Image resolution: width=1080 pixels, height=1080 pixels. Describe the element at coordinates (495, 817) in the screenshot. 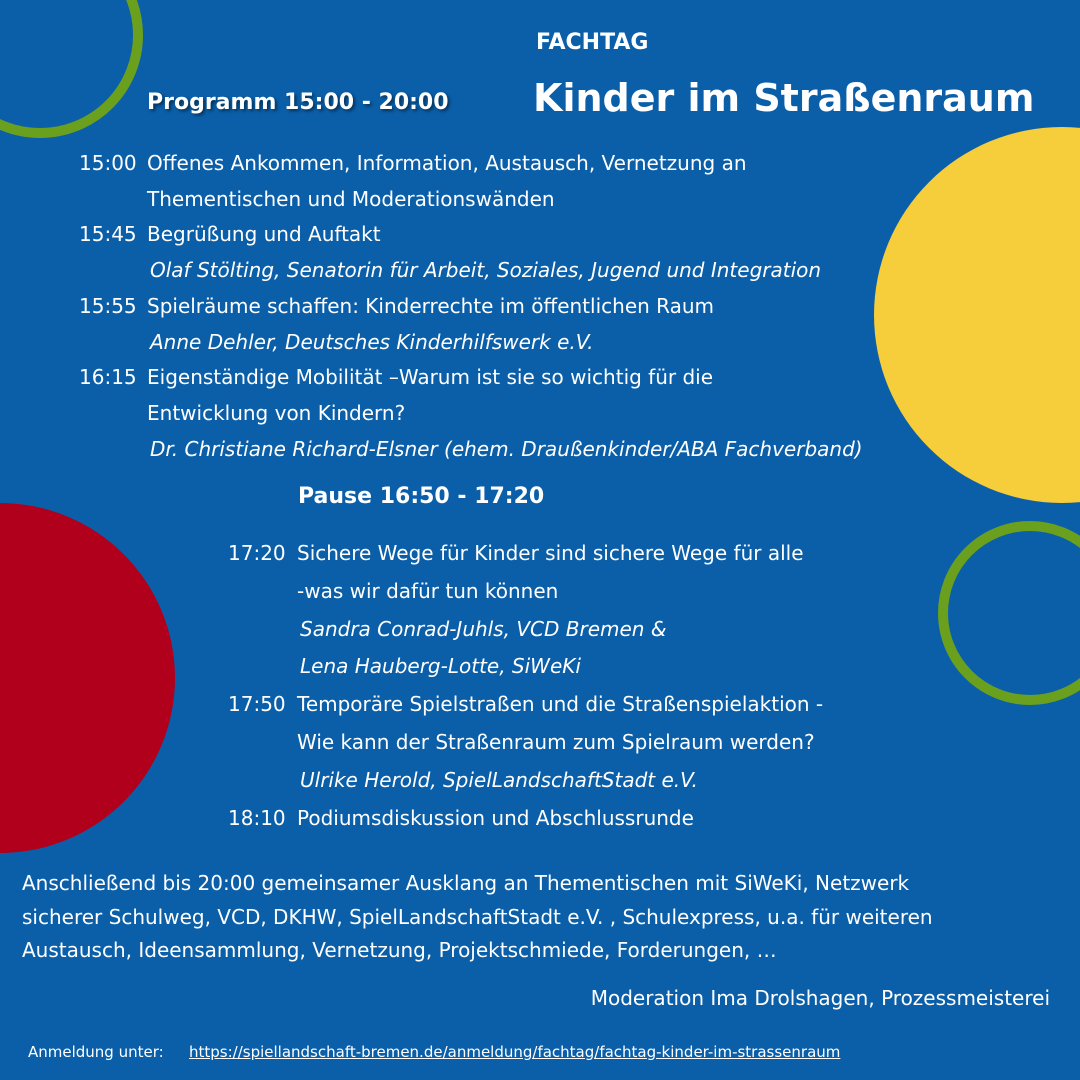

I see `session-title: Podiumsdiskussion und Abschlussrunde` at that location.